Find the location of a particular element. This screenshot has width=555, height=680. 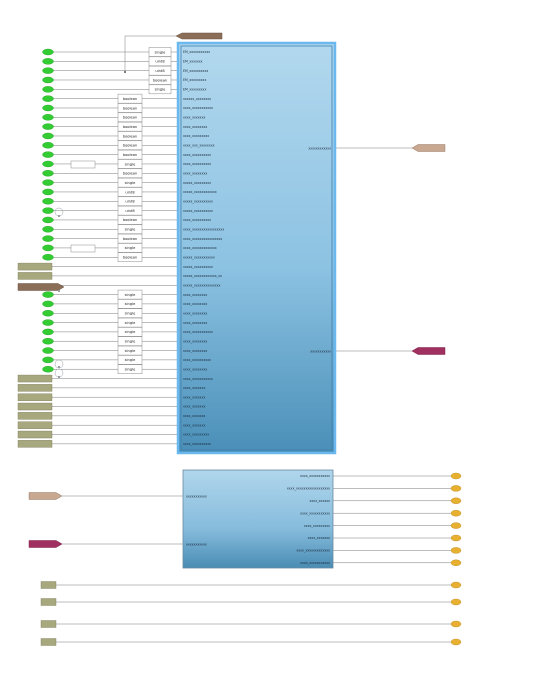

goto-tag-top is located at coordinates (199, 36).